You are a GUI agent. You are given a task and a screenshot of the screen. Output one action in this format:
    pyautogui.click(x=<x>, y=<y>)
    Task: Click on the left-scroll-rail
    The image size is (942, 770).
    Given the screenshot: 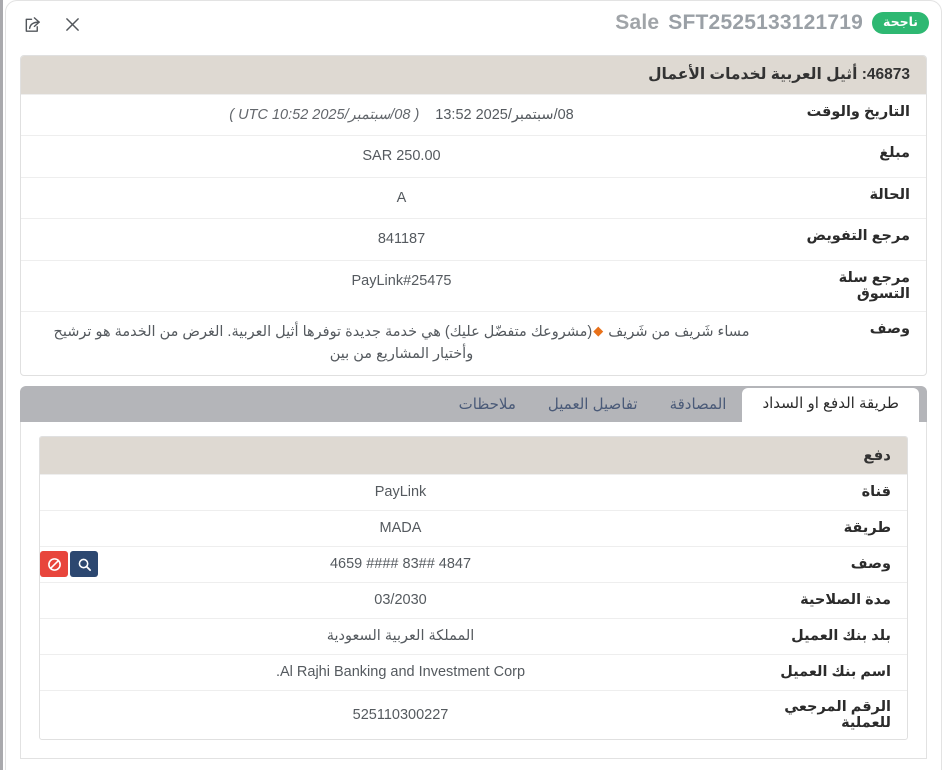 What is the action you would take?
    pyautogui.click(x=1, y=385)
    